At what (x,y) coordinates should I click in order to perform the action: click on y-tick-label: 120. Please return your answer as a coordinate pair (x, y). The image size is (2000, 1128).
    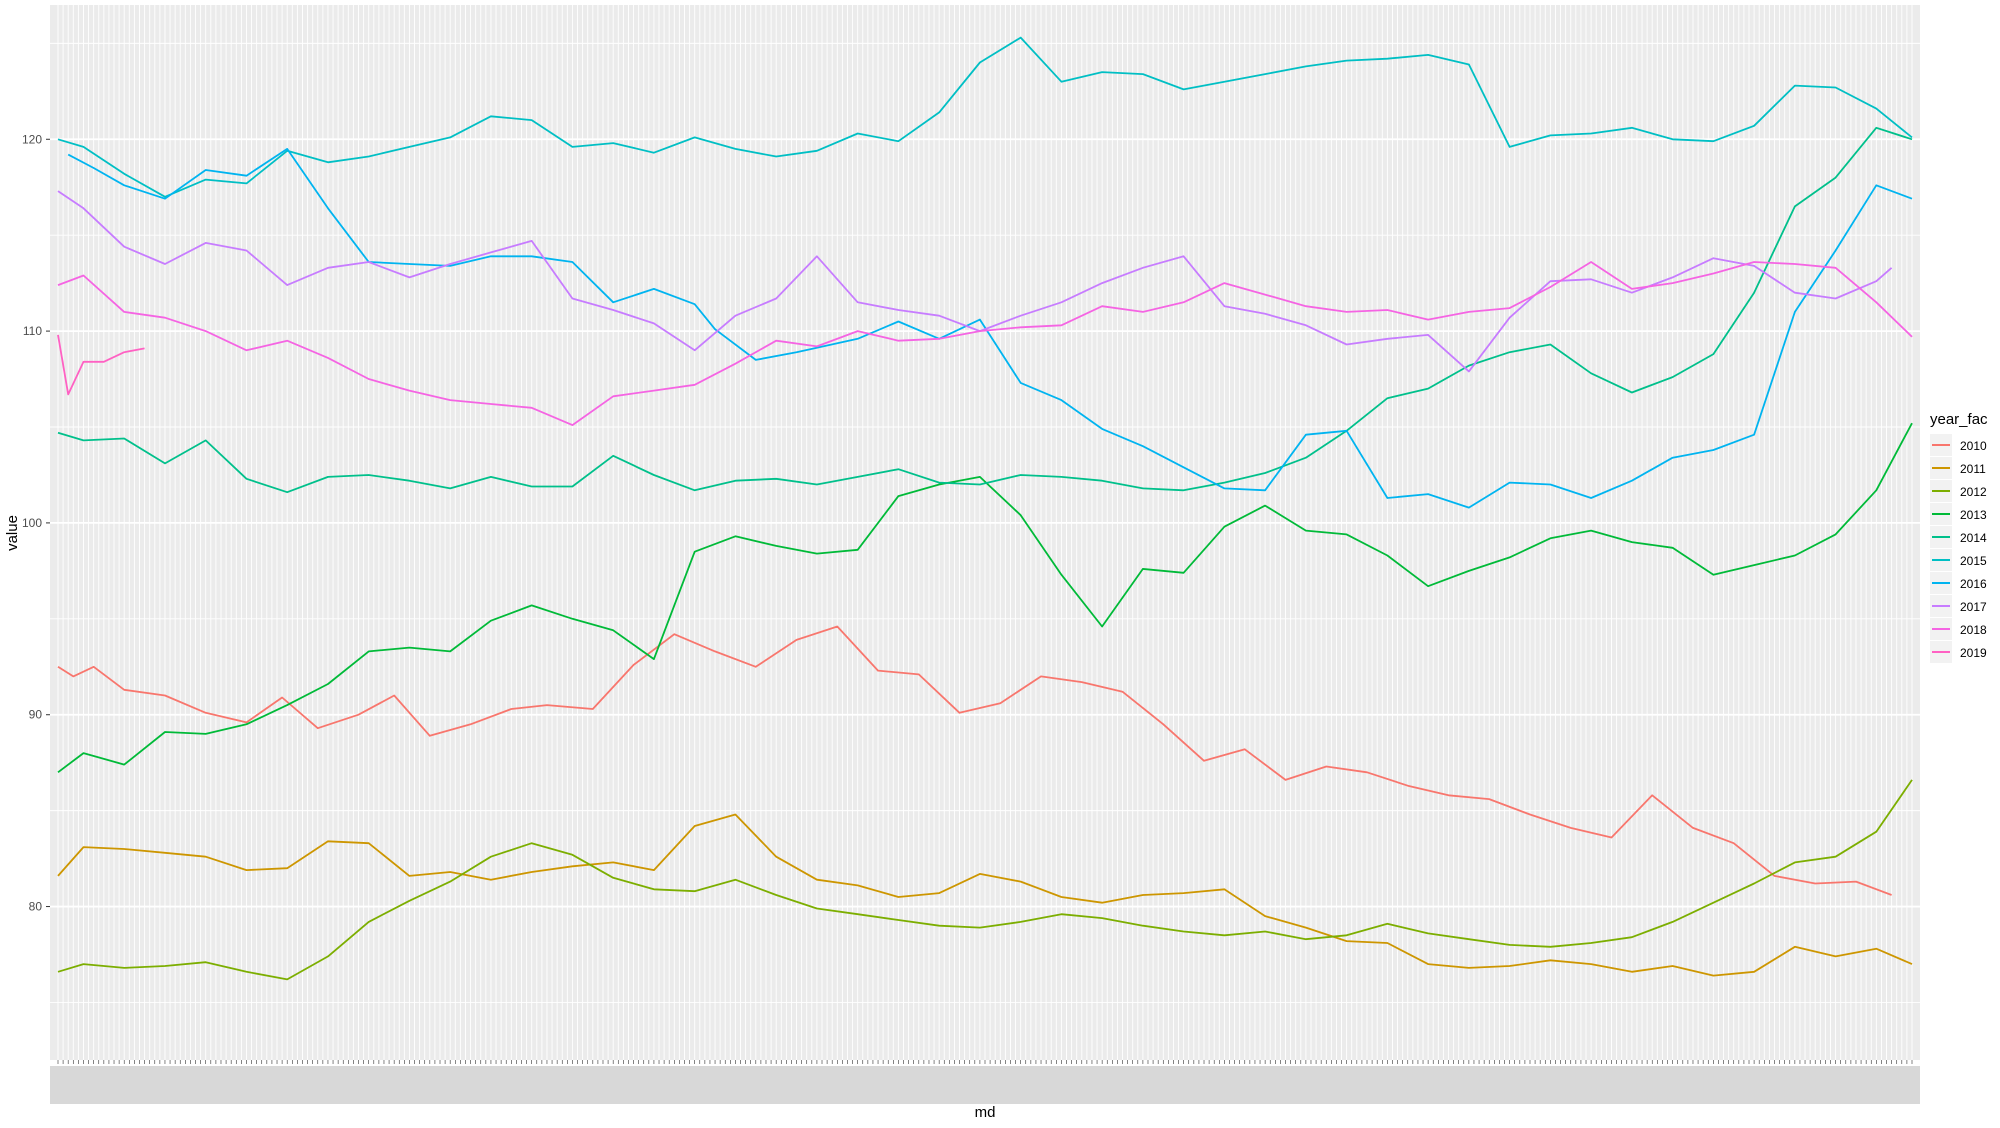
    Looking at the image, I should click on (32, 139).